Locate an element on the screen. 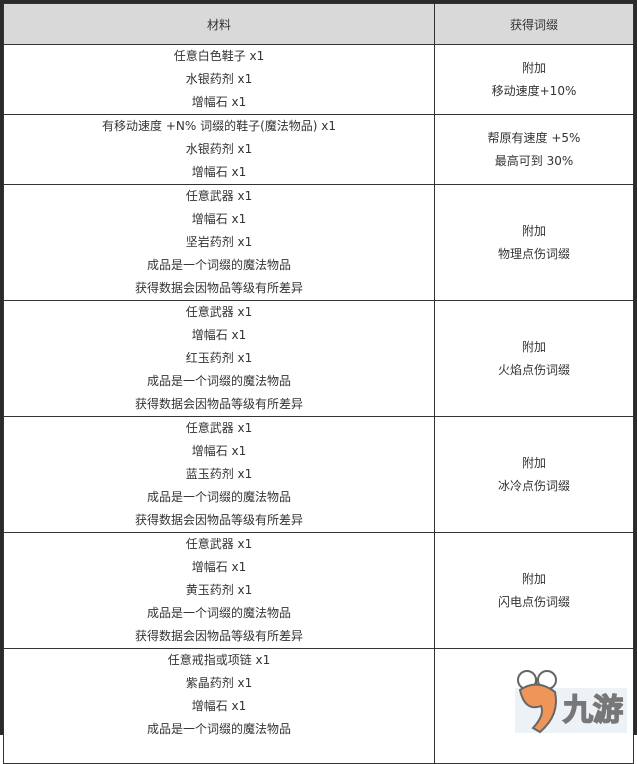 This screenshot has width=637, height=764. affix-line: 移动速度+10% is located at coordinates (534, 90).